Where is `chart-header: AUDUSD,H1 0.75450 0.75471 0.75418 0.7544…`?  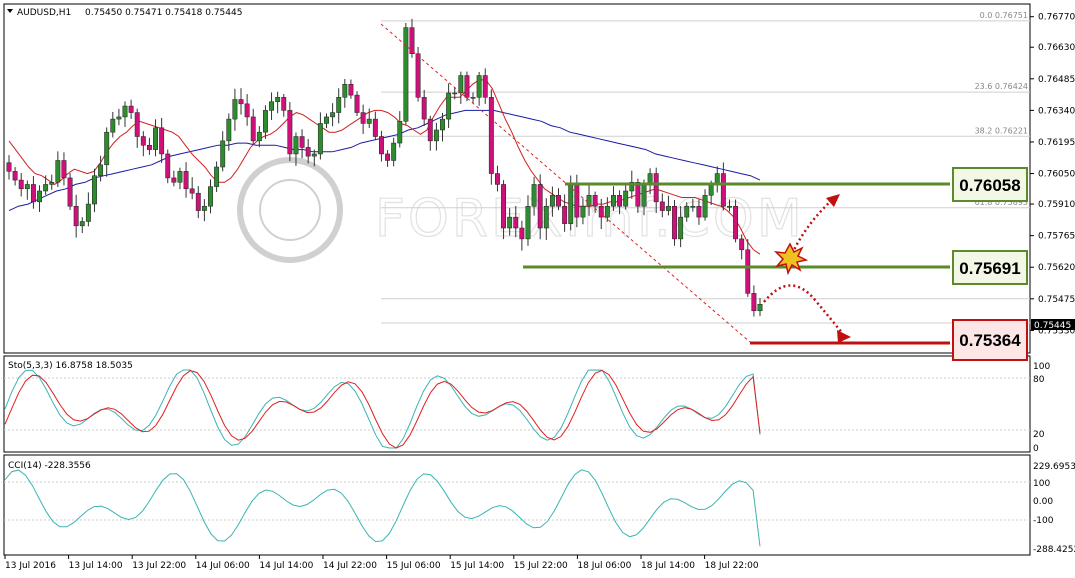 chart-header: AUDUSD,H1 0.75450 0.75471 0.75418 0.7544… is located at coordinates (124, 13).